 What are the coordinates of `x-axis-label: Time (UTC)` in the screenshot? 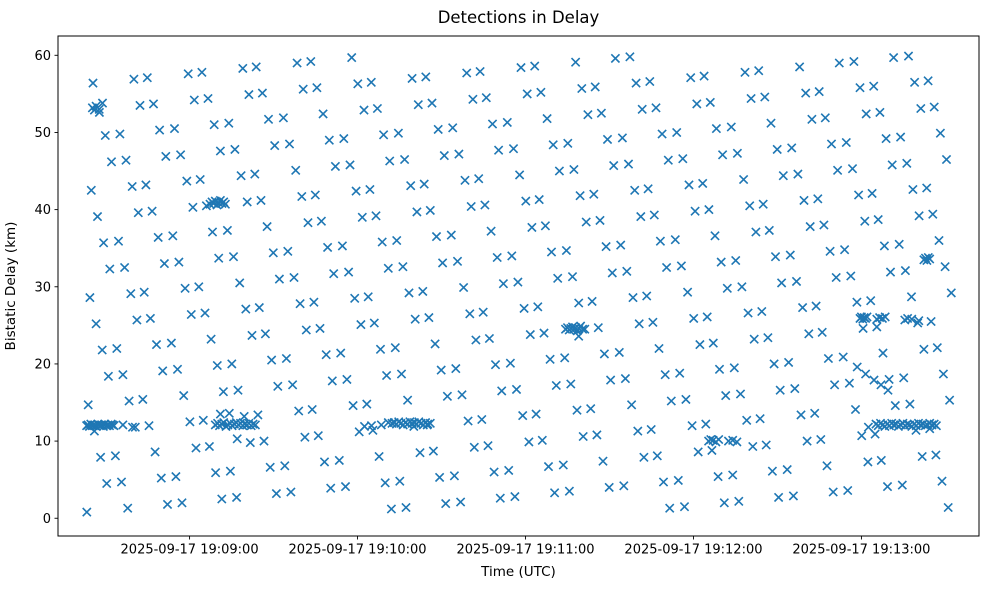 It's located at (518, 572).